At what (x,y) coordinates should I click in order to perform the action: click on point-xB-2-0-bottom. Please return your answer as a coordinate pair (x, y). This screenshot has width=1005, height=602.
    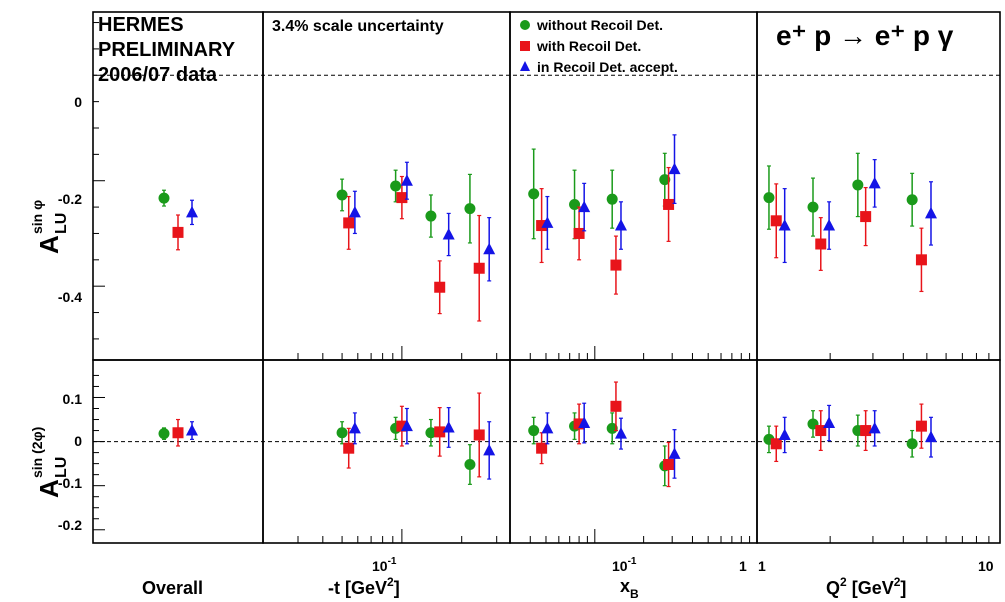
    Looking at the image, I should click on (547, 427).